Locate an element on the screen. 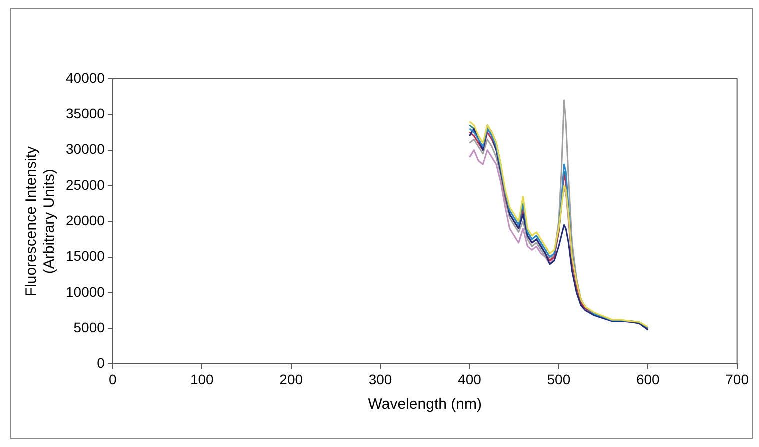 This screenshot has width=759, height=447. x-tick-label: 0 is located at coordinates (113, 379).